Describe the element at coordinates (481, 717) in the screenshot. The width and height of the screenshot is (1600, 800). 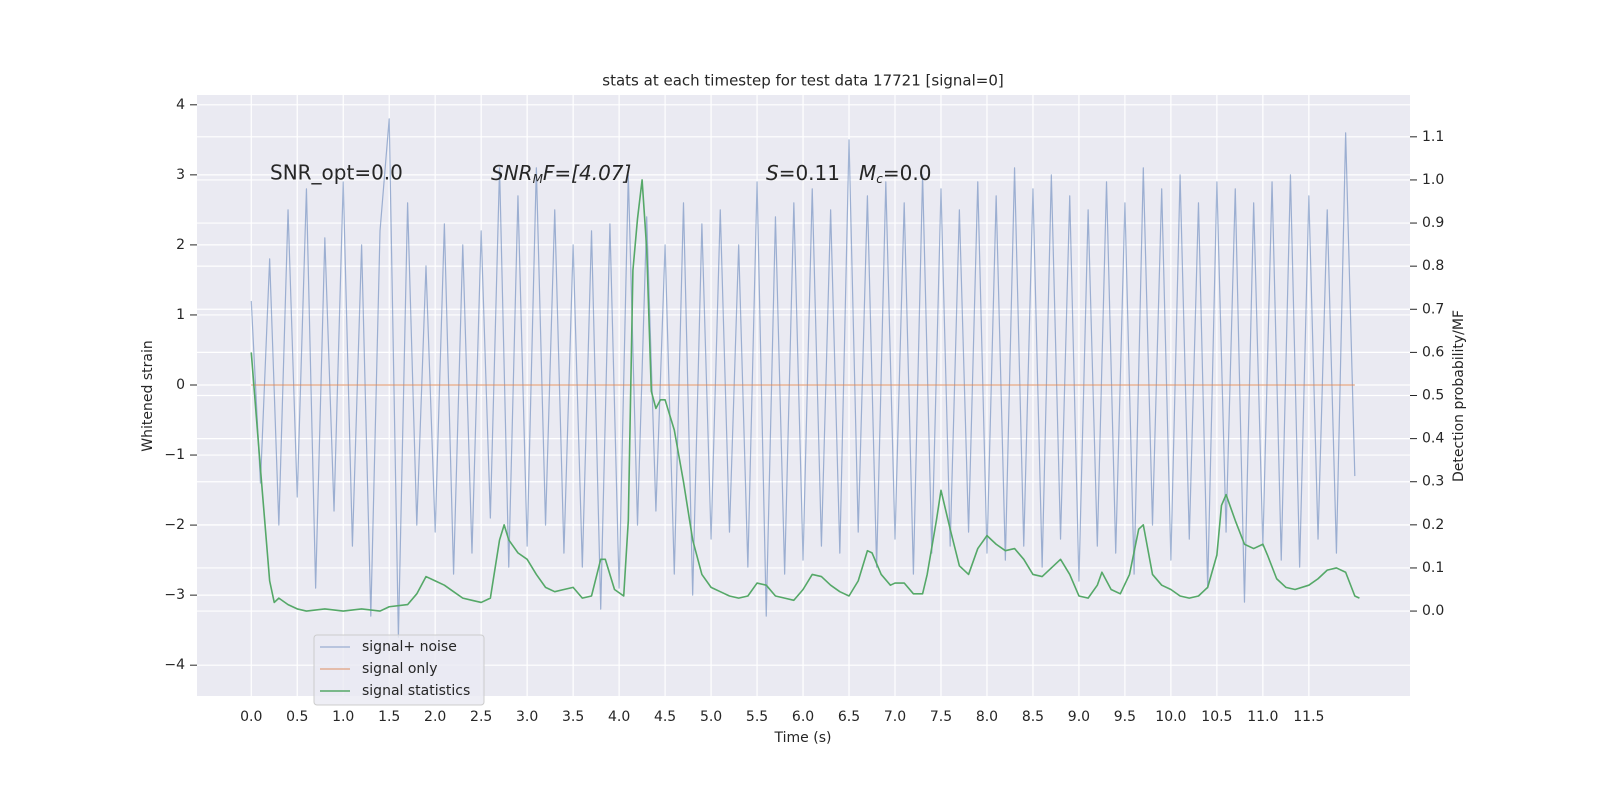
I see `x-tick-label: 2.5` at that location.